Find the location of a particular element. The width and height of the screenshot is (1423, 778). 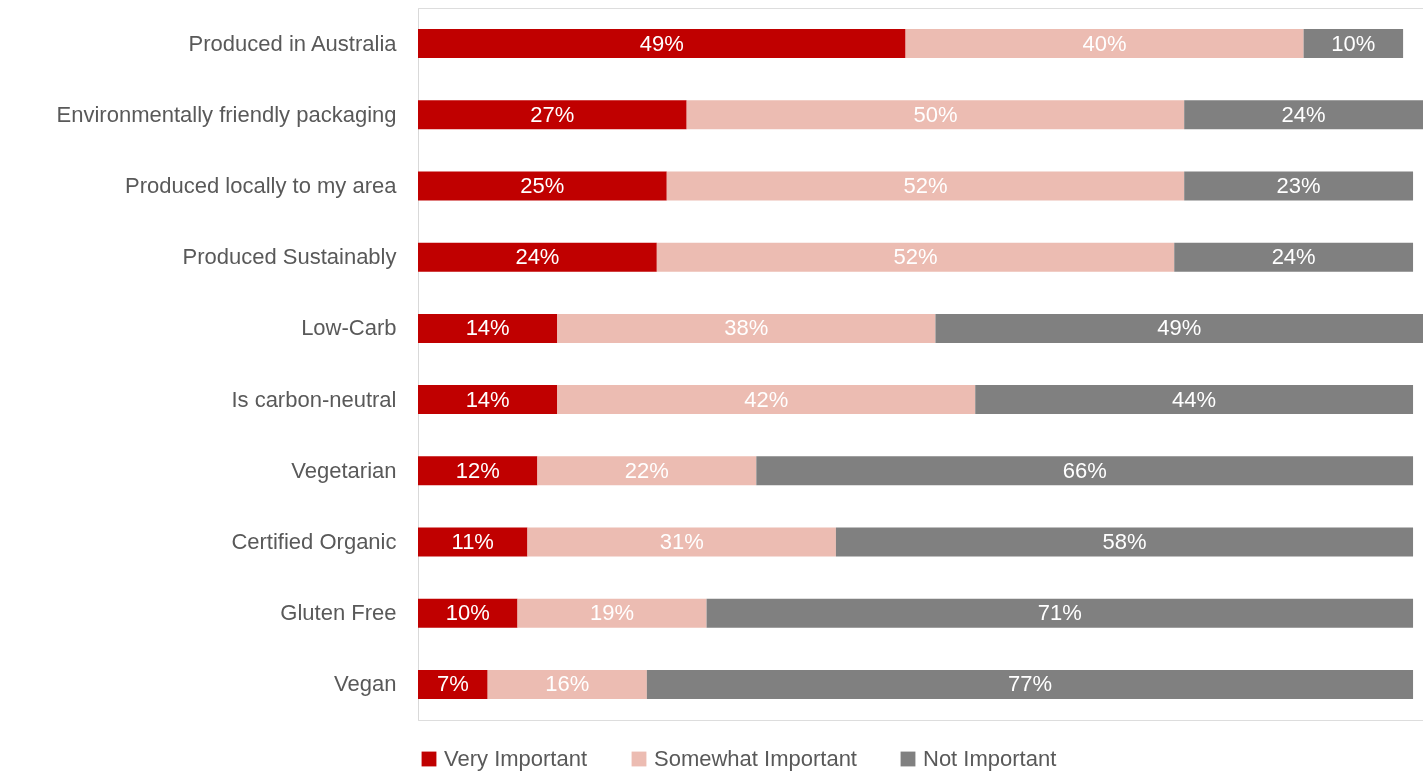

data-label: 71% is located at coordinates (1059, 613).